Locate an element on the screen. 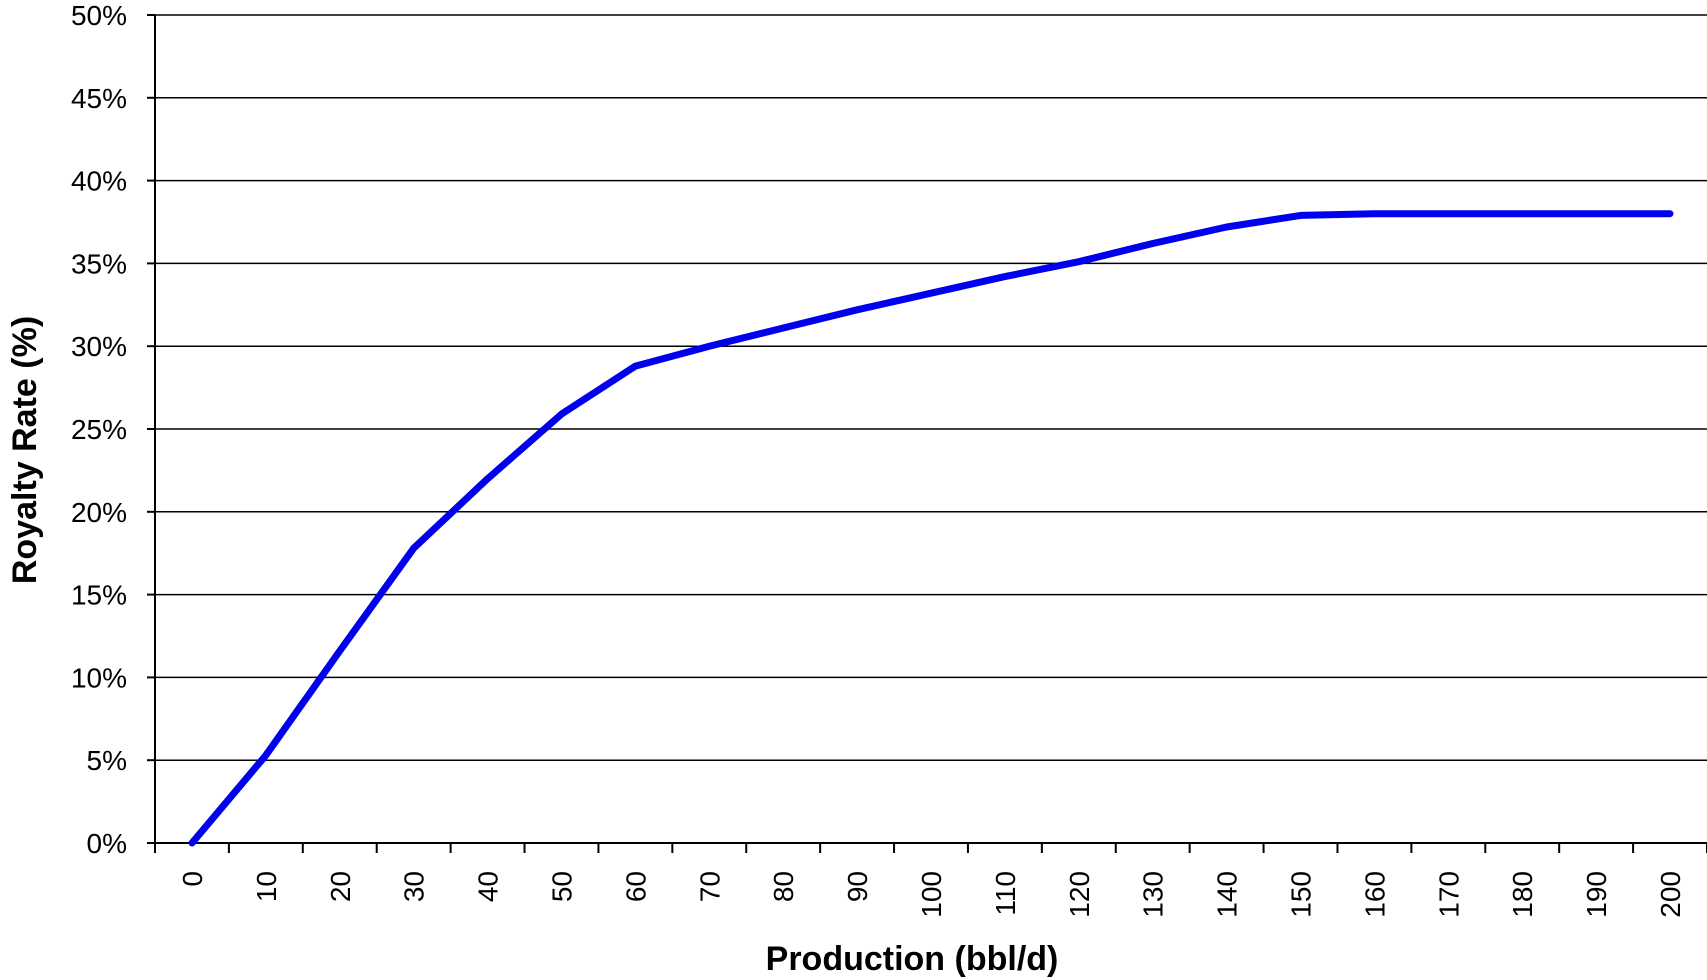  x-tick-label: 20 is located at coordinates (340, 886).